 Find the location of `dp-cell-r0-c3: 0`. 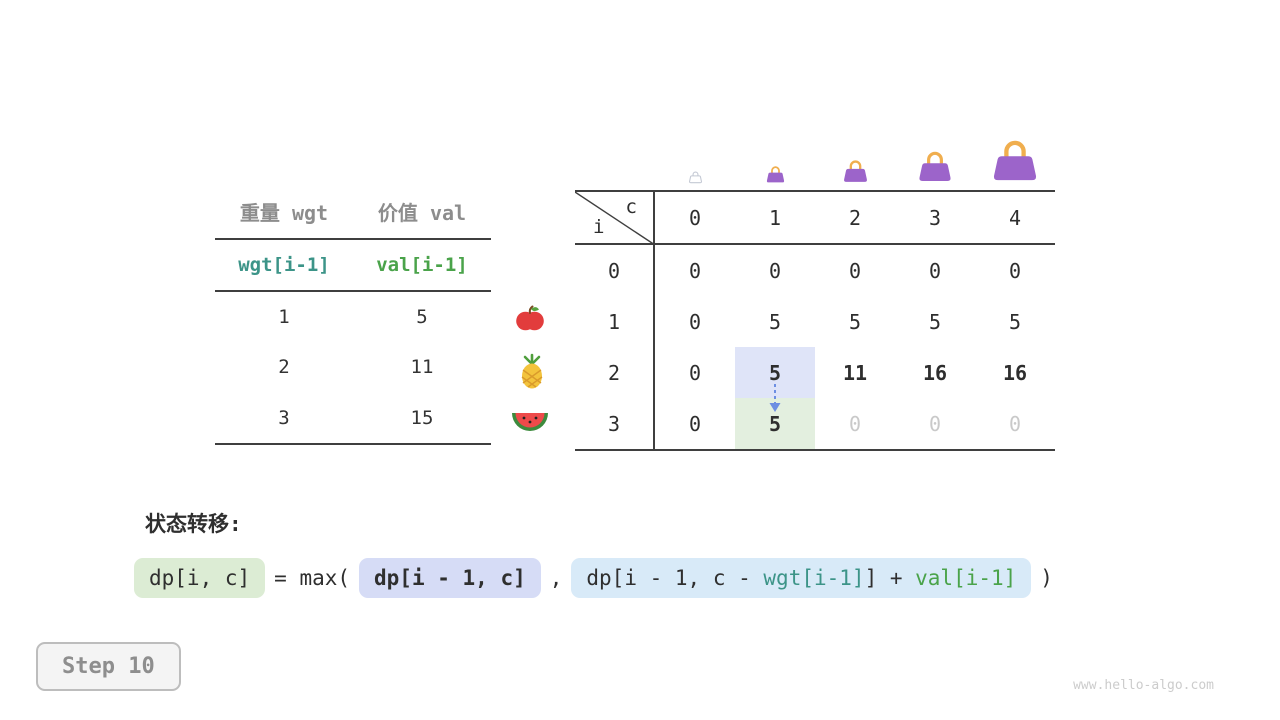

dp-cell-r0-c3: 0 is located at coordinates (935, 270).